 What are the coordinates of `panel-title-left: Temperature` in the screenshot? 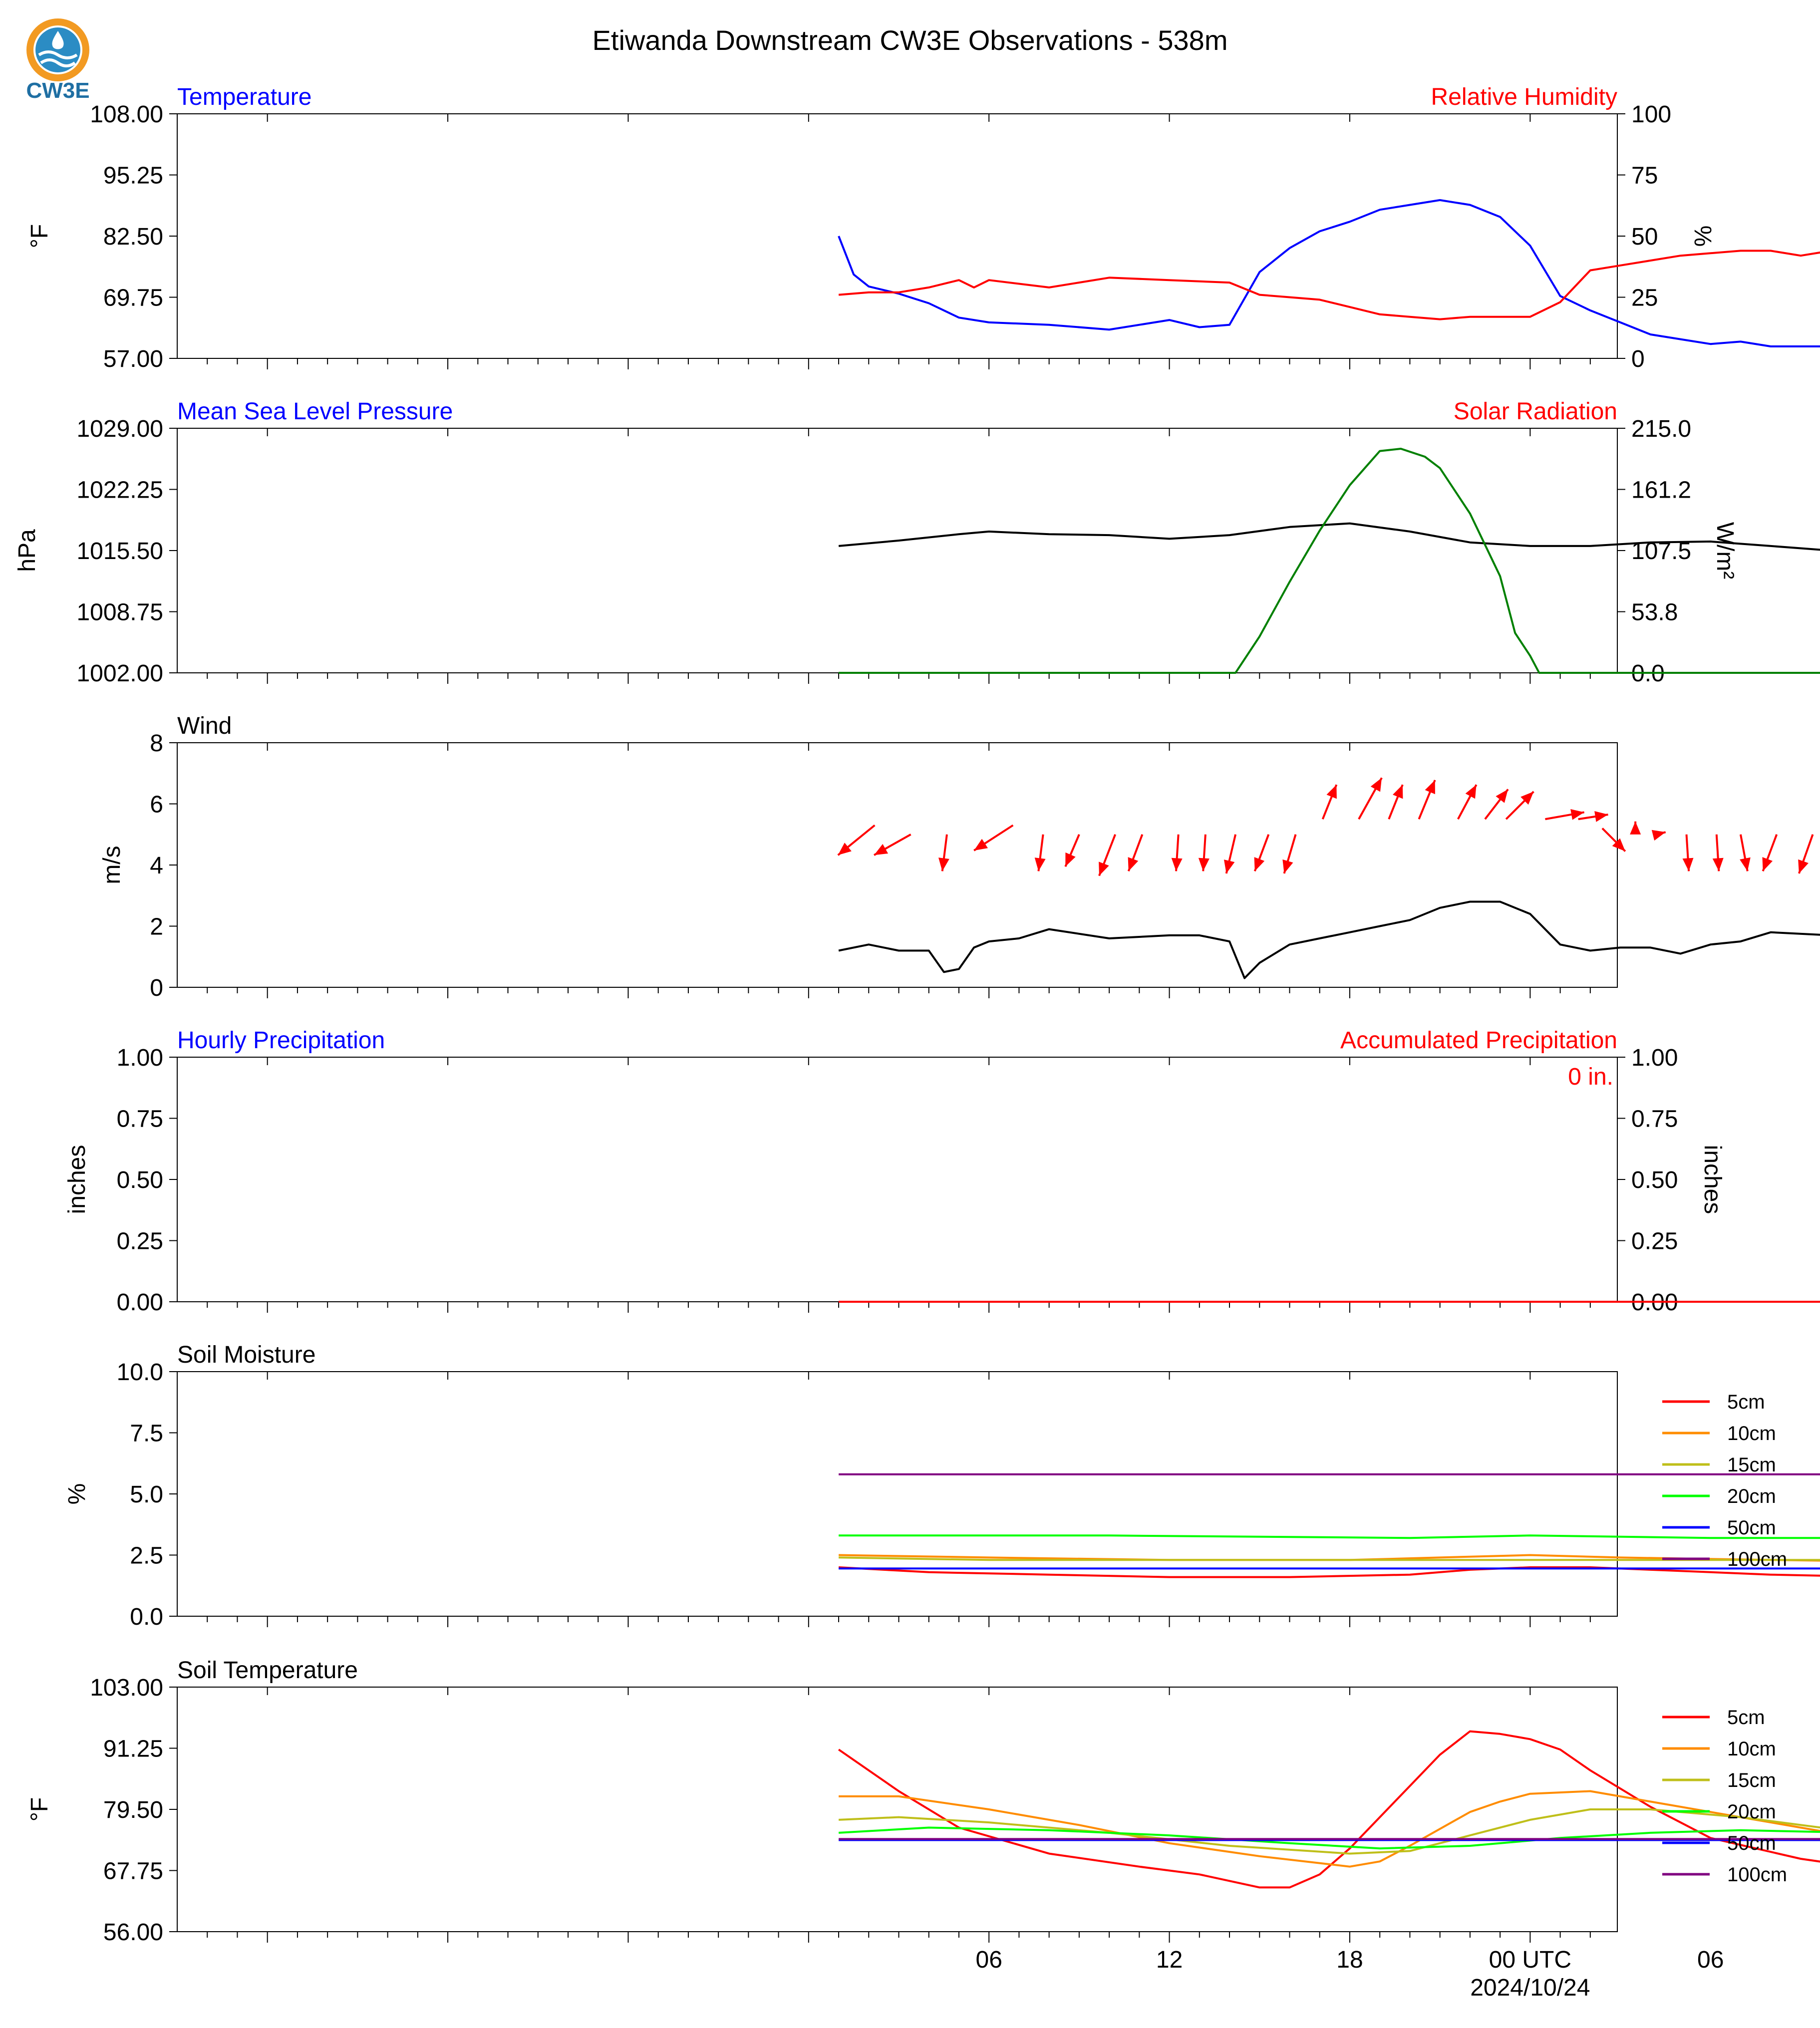 It's located at (244, 97).